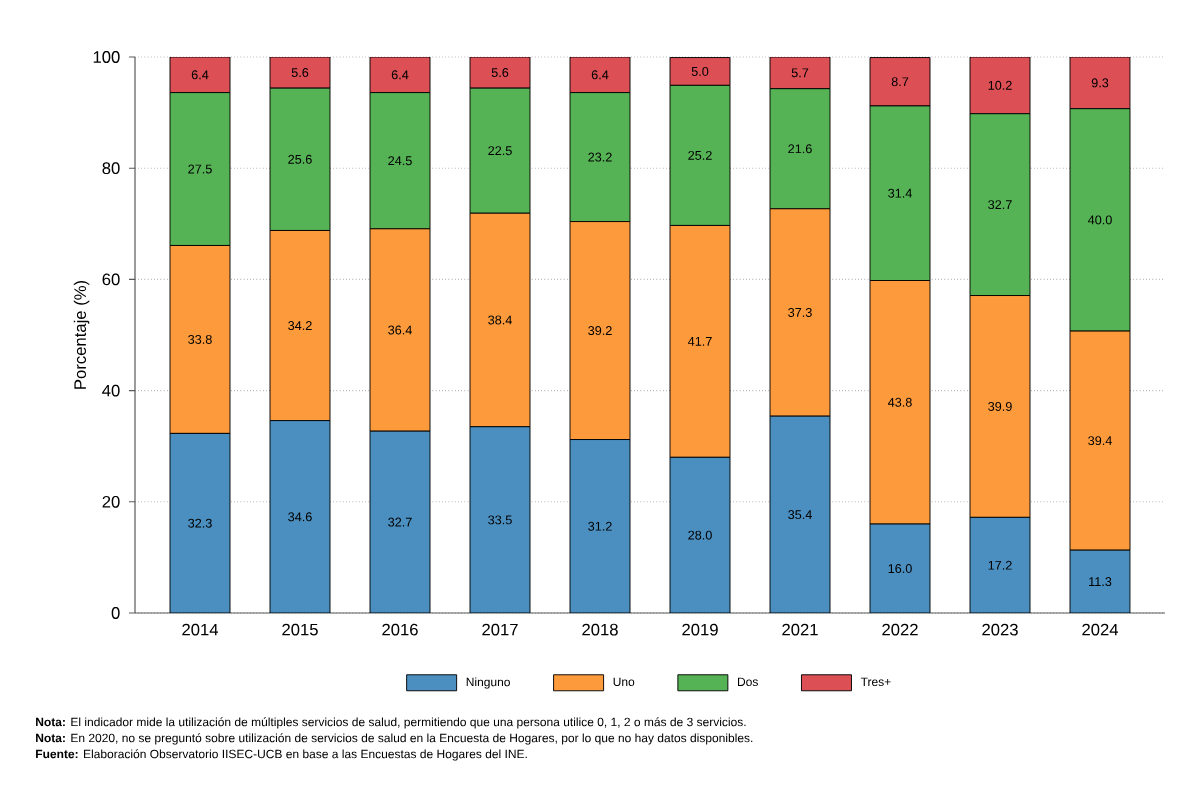 Image resolution: width=1200 pixels, height=801 pixels. What do you see at coordinates (400, 330) in the screenshot?
I see `data-label: 36.4` at bounding box center [400, 330].